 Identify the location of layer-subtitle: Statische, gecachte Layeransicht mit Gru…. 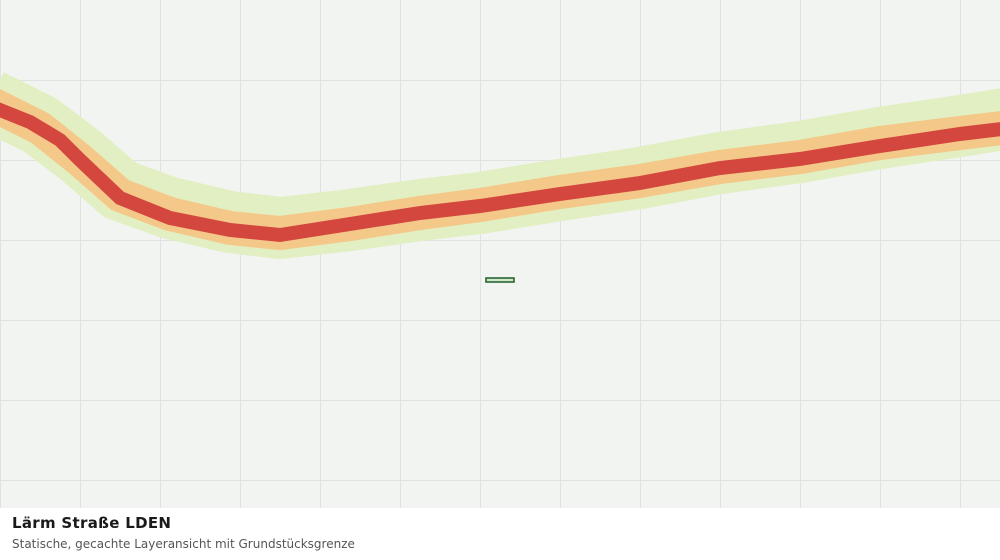
(183, 544).